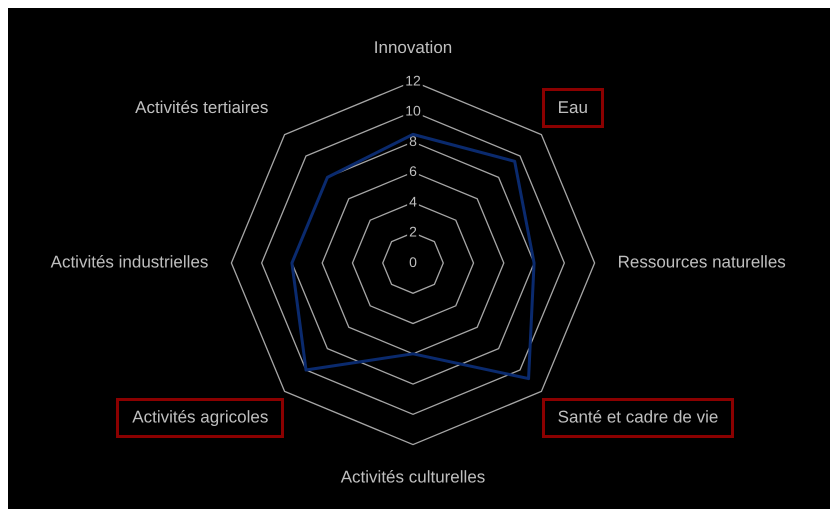 The image size is (838, 517). Describe the element at coordinates (413, 47) in the screenshot. I see `spoke-label: Innovation` at that location.